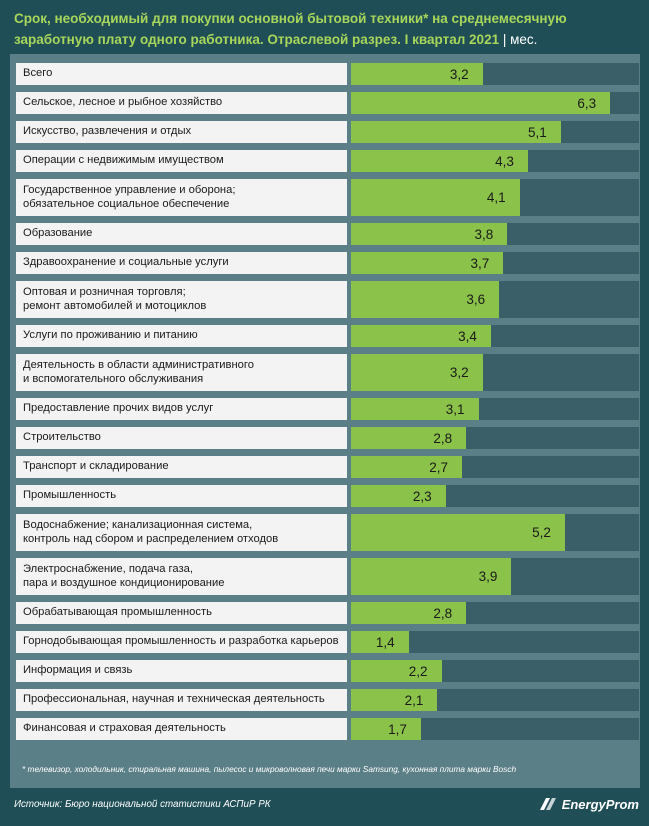  I want to click on category-label-box: Промышленность, so click(181, 496).